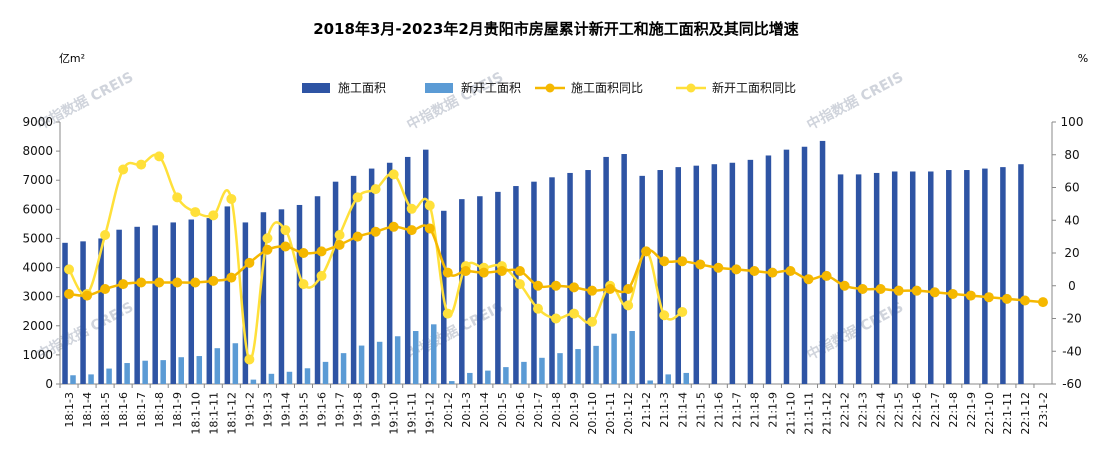  Describe the element at coordinates (322, 410) in the screenshot. I see `x-tick-label: 19:1-6` at that location.